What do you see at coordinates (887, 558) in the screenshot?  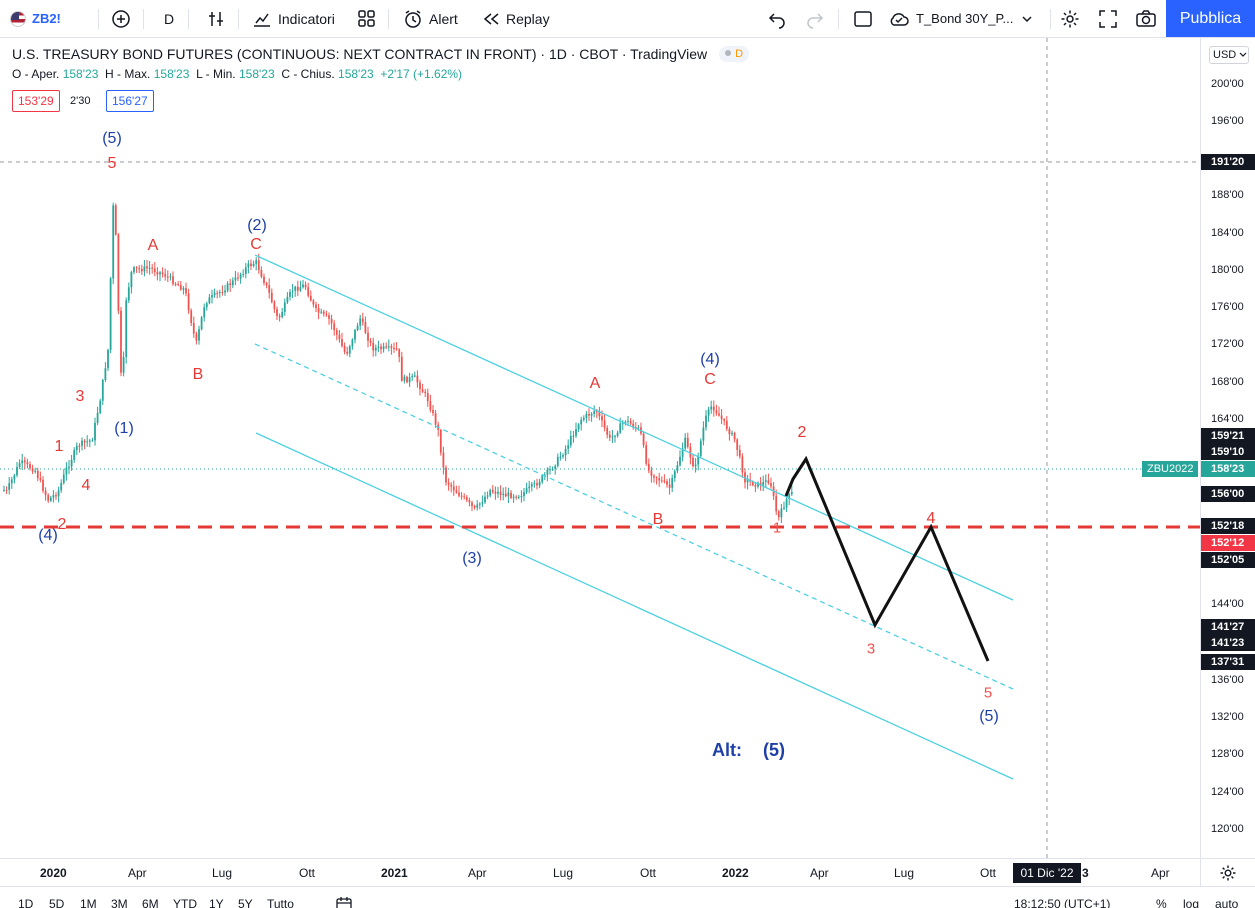 I see `projection-path` at bounding box center [887, 558].